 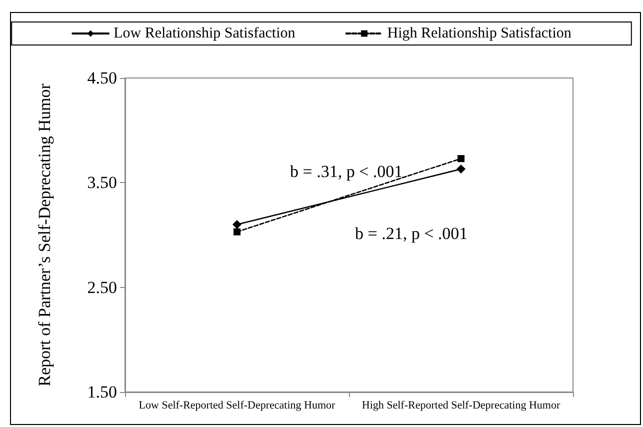 What do you see at coordinates (479, 34) in the screenshot?
I see `legend-label: High Relationship Satisfaction` at bounding box center [479, 34].